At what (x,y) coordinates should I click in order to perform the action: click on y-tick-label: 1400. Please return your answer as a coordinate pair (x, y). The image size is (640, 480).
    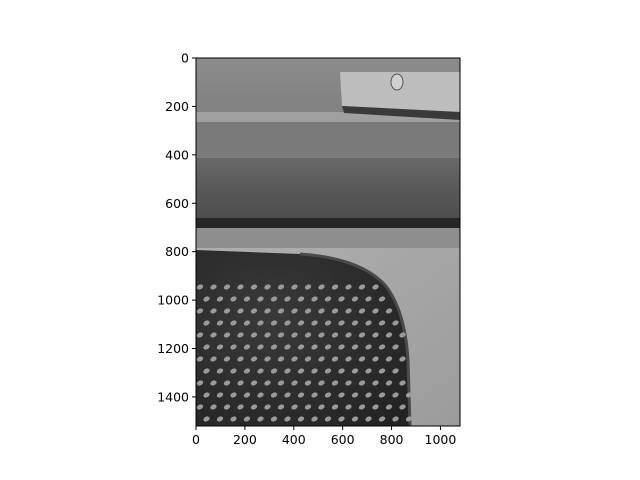
    Looking at the image, I should click on (173, 396).